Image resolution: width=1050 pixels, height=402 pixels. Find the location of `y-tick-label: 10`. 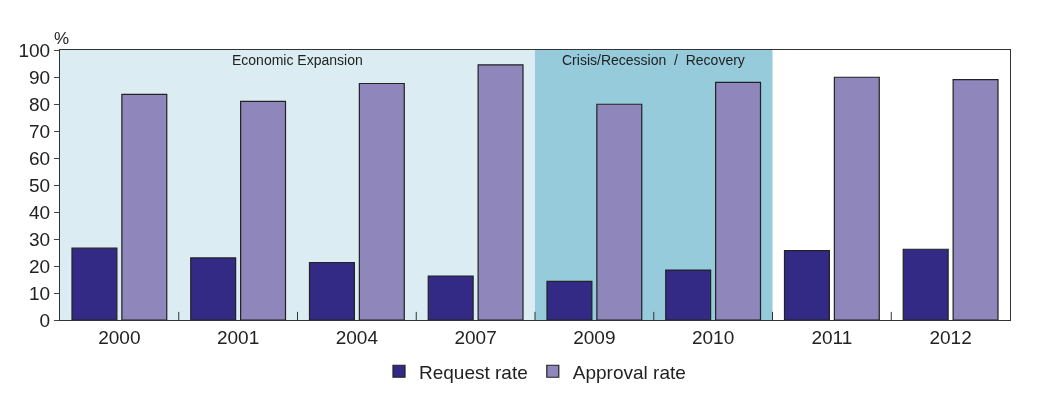

y-tick-label: 10 is located at coordinates (40, 293).